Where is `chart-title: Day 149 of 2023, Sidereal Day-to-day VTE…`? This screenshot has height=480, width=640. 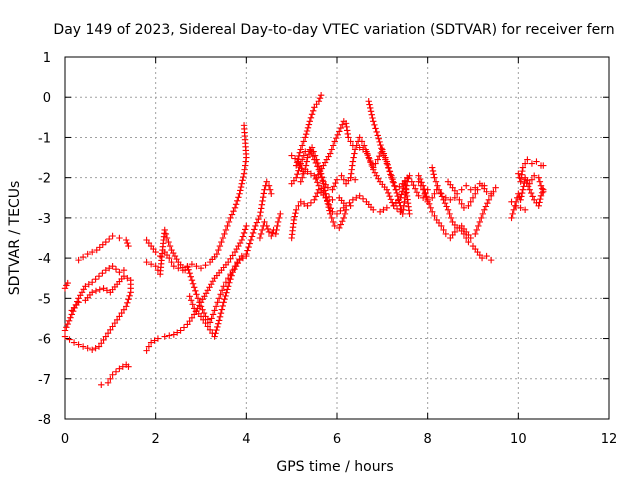 chart-title: Day 149 of 2023, Sidereal Day-to-day VTE… is located at coordinates (333, 30).